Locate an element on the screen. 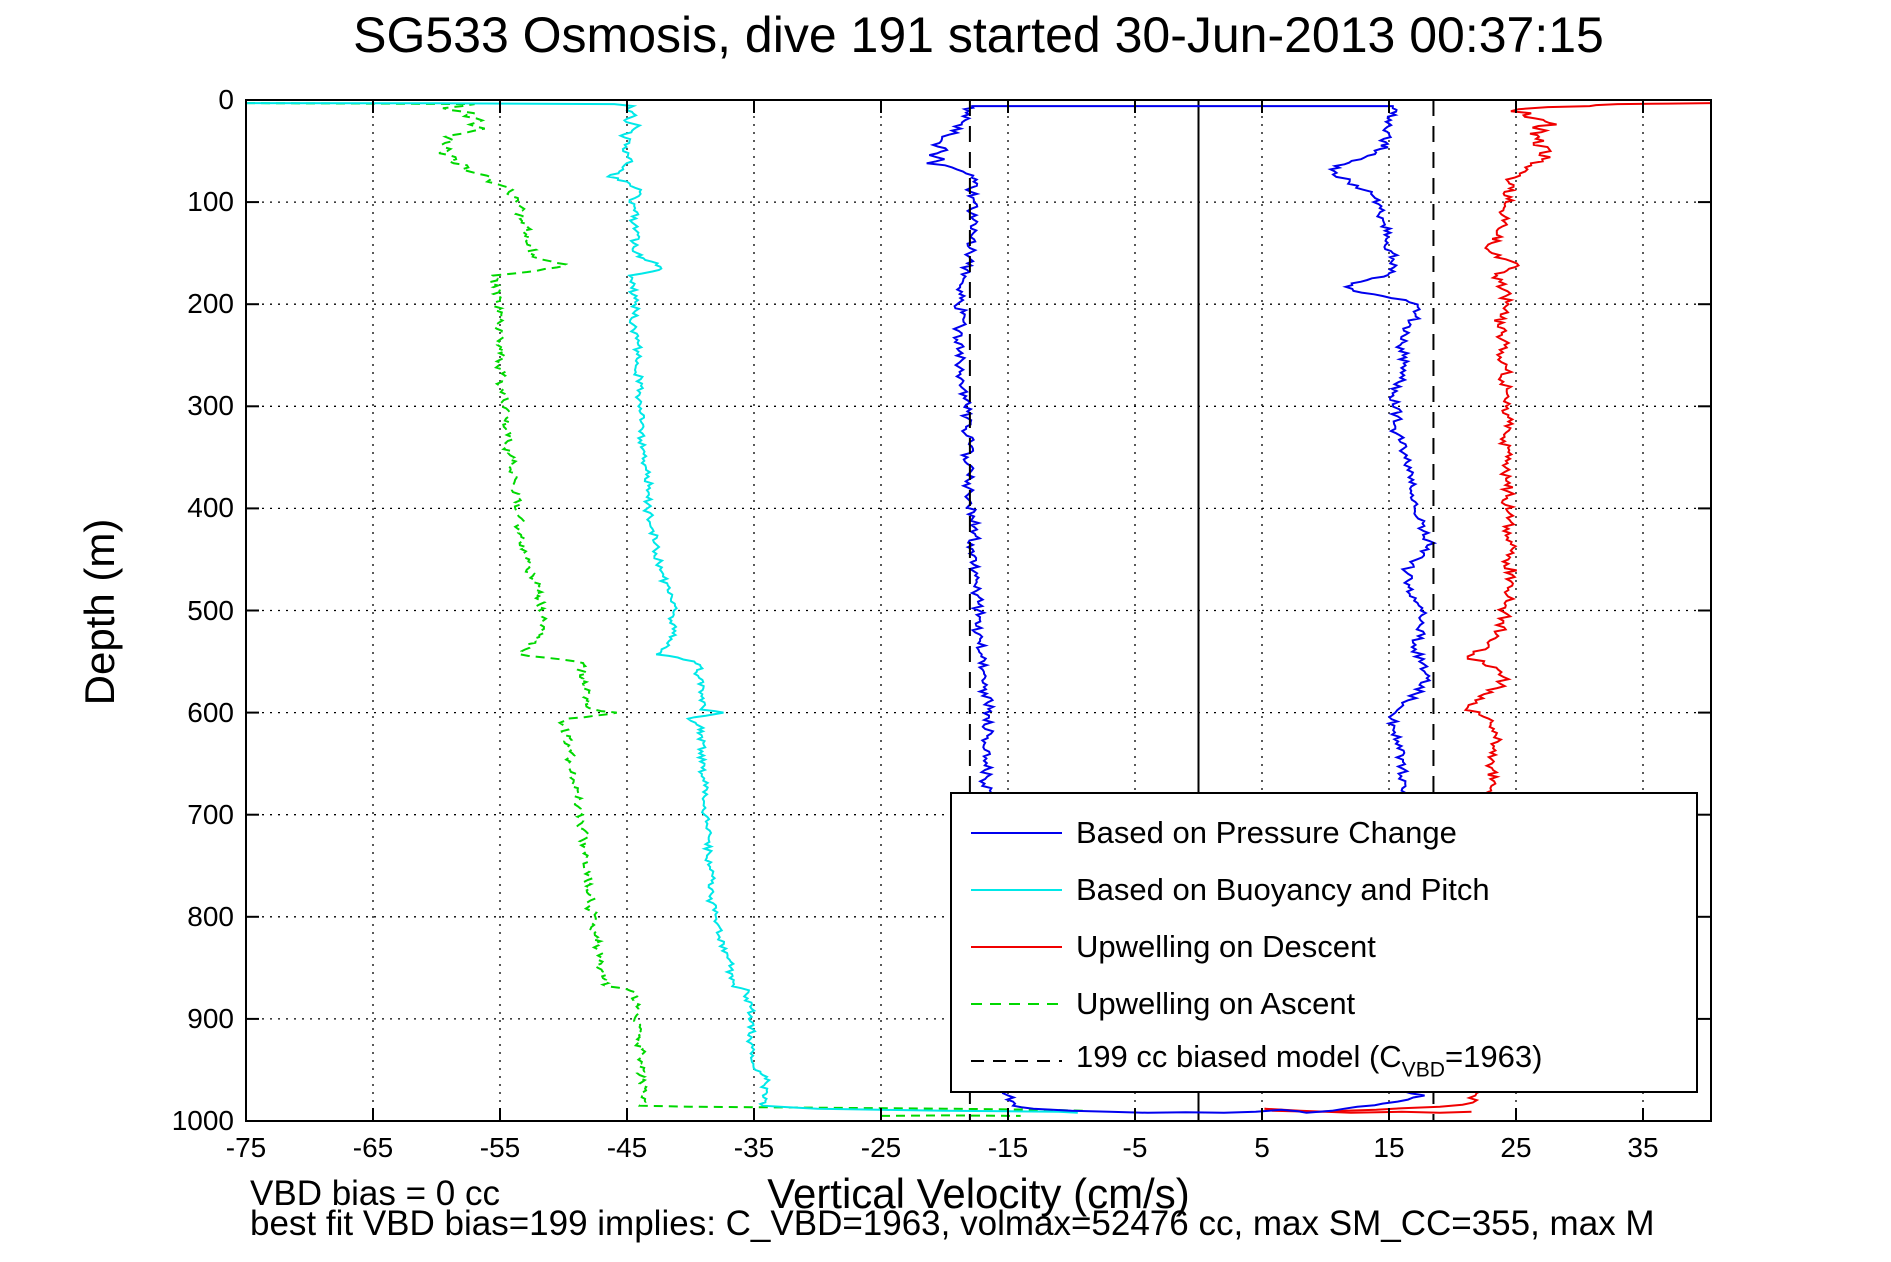 This screenshot has width=1891, height=1262. series-upwelling-on-ascent-bottom-segment- is located at coordinates (950, 1115).